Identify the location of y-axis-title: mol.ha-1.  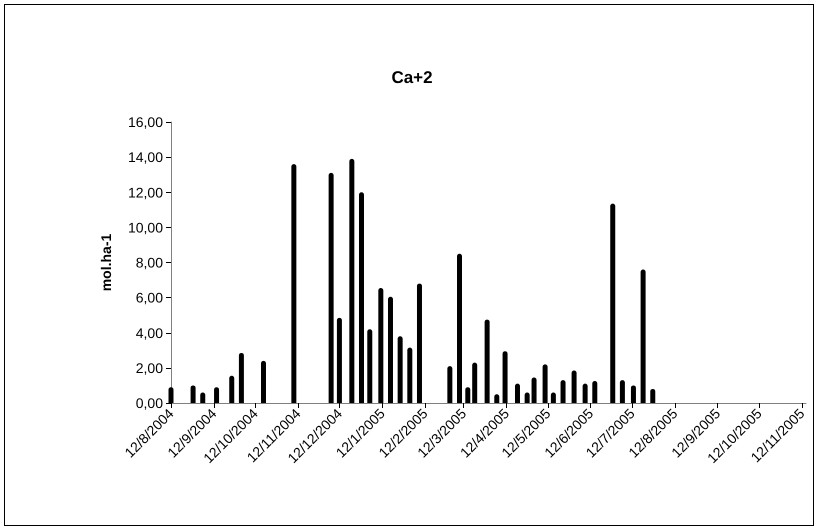
(106, 263).